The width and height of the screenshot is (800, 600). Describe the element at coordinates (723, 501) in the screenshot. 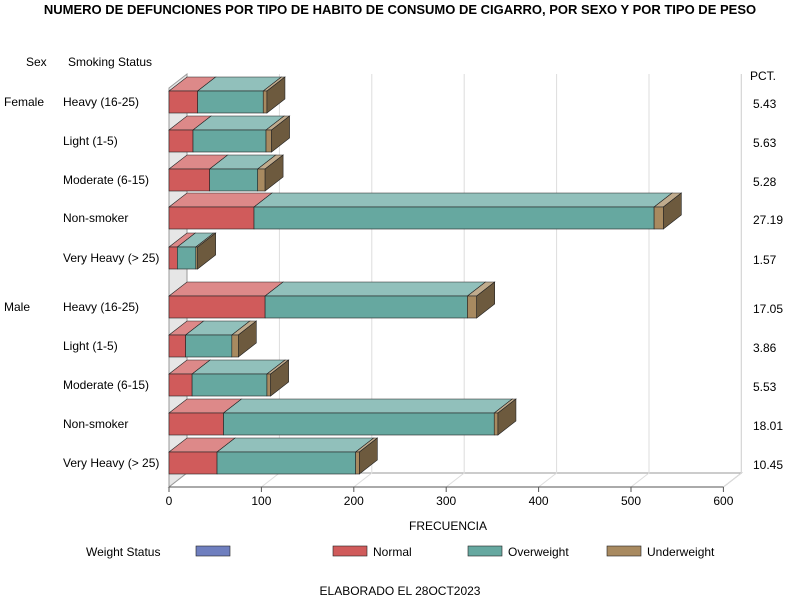

I see `x-tick-label: 600` at that location.